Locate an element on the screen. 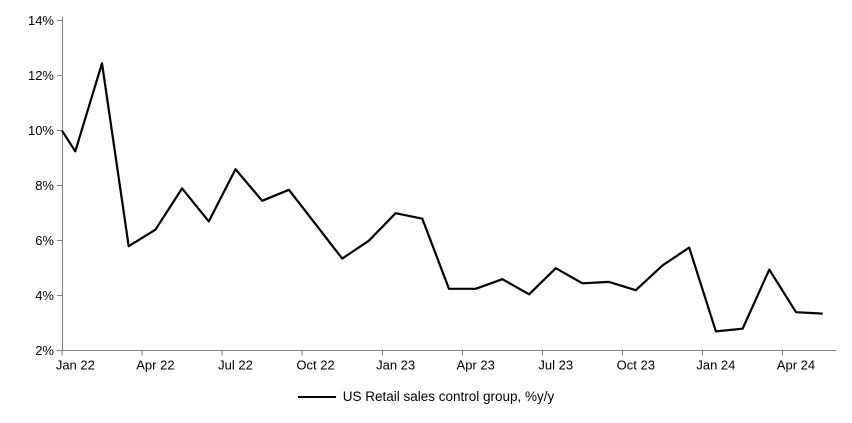  y-axis-label: 4% is located at coordinates (44, 295).